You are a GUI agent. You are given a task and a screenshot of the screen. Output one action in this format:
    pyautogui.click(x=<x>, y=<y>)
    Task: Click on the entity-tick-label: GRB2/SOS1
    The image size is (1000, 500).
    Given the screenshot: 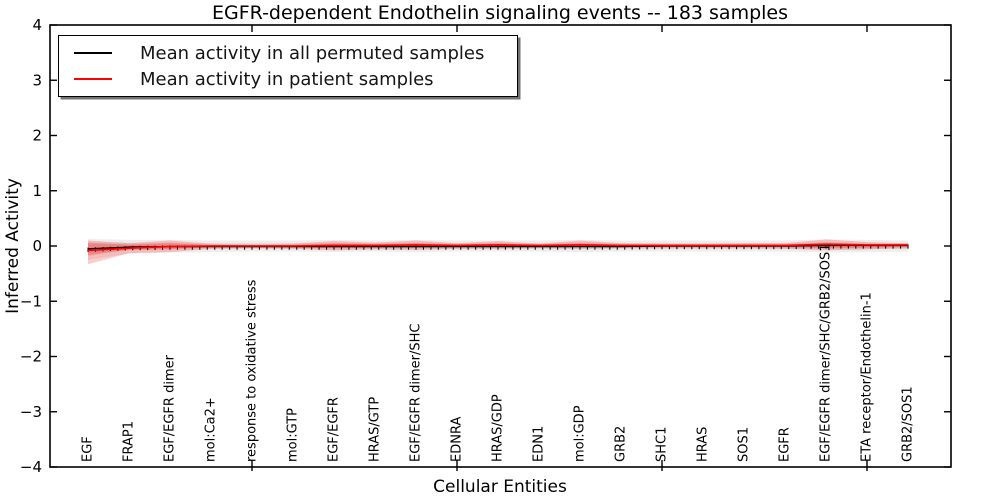 What is the action you would take?
    pyautogui.click(x=908, y=424)
    